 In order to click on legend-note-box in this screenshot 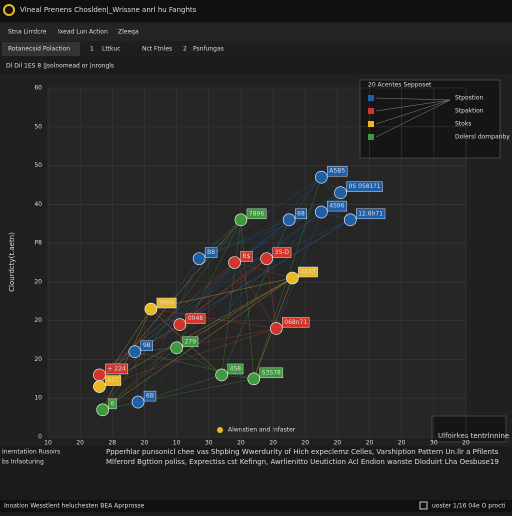, I will do `click(469, 429)`.